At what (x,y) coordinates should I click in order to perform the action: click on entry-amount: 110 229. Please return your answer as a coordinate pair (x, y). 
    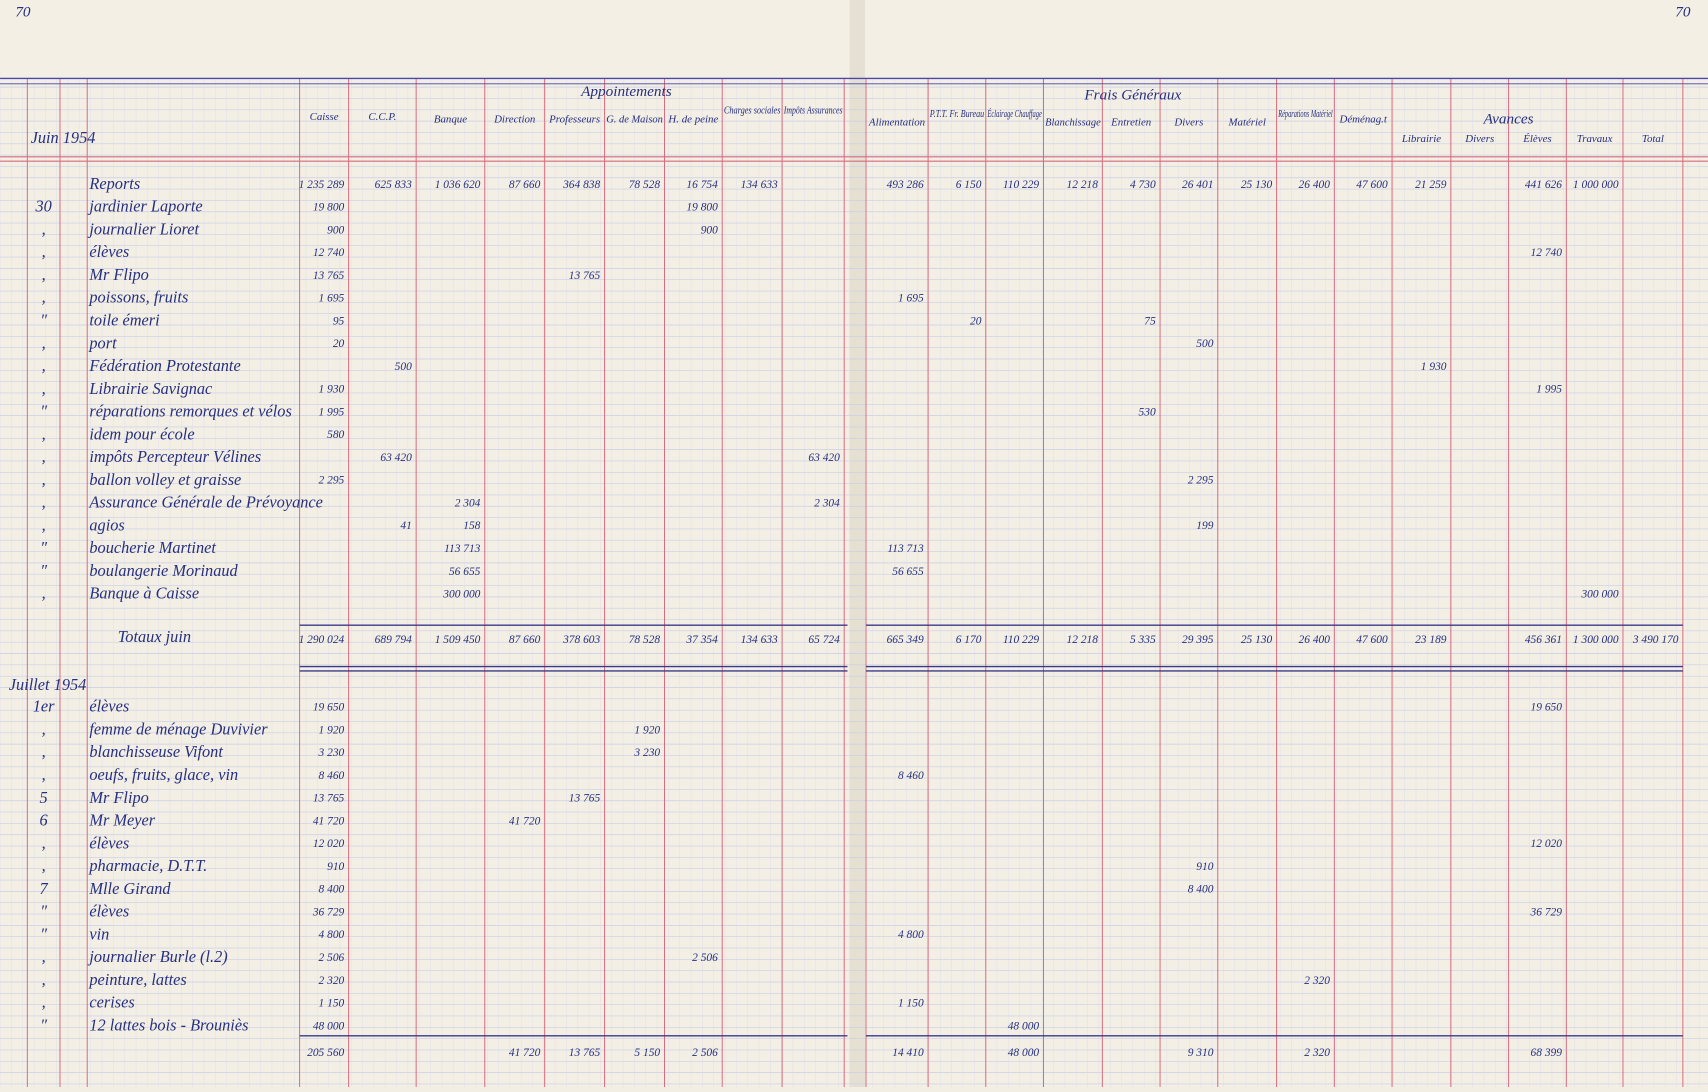
    Looking at the image, I should click on (1021, 185).